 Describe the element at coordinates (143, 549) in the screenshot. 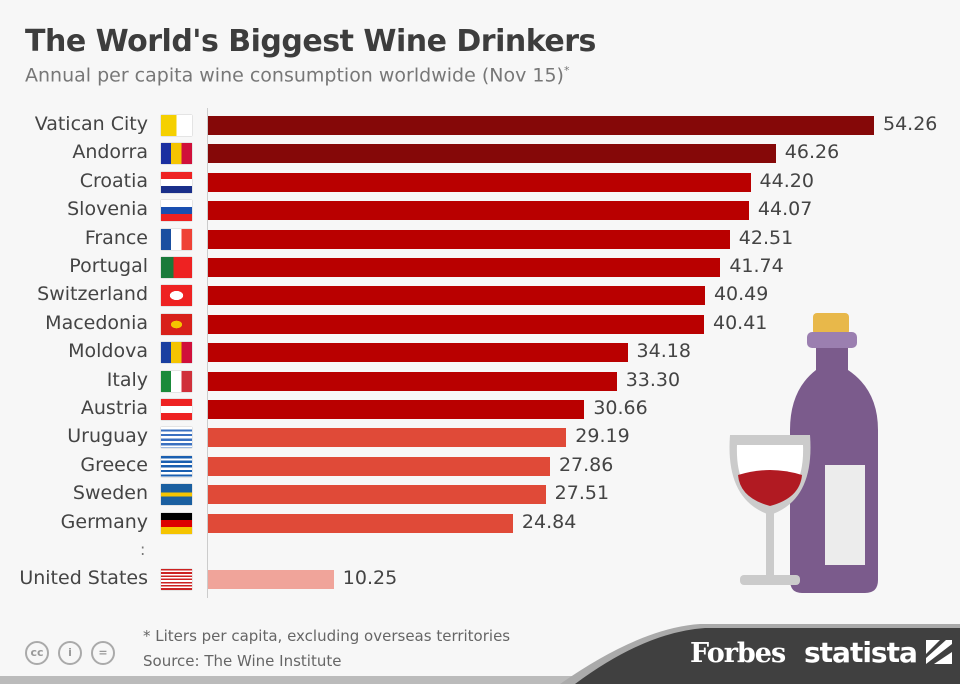

I see `gap-marker: :` at that location.